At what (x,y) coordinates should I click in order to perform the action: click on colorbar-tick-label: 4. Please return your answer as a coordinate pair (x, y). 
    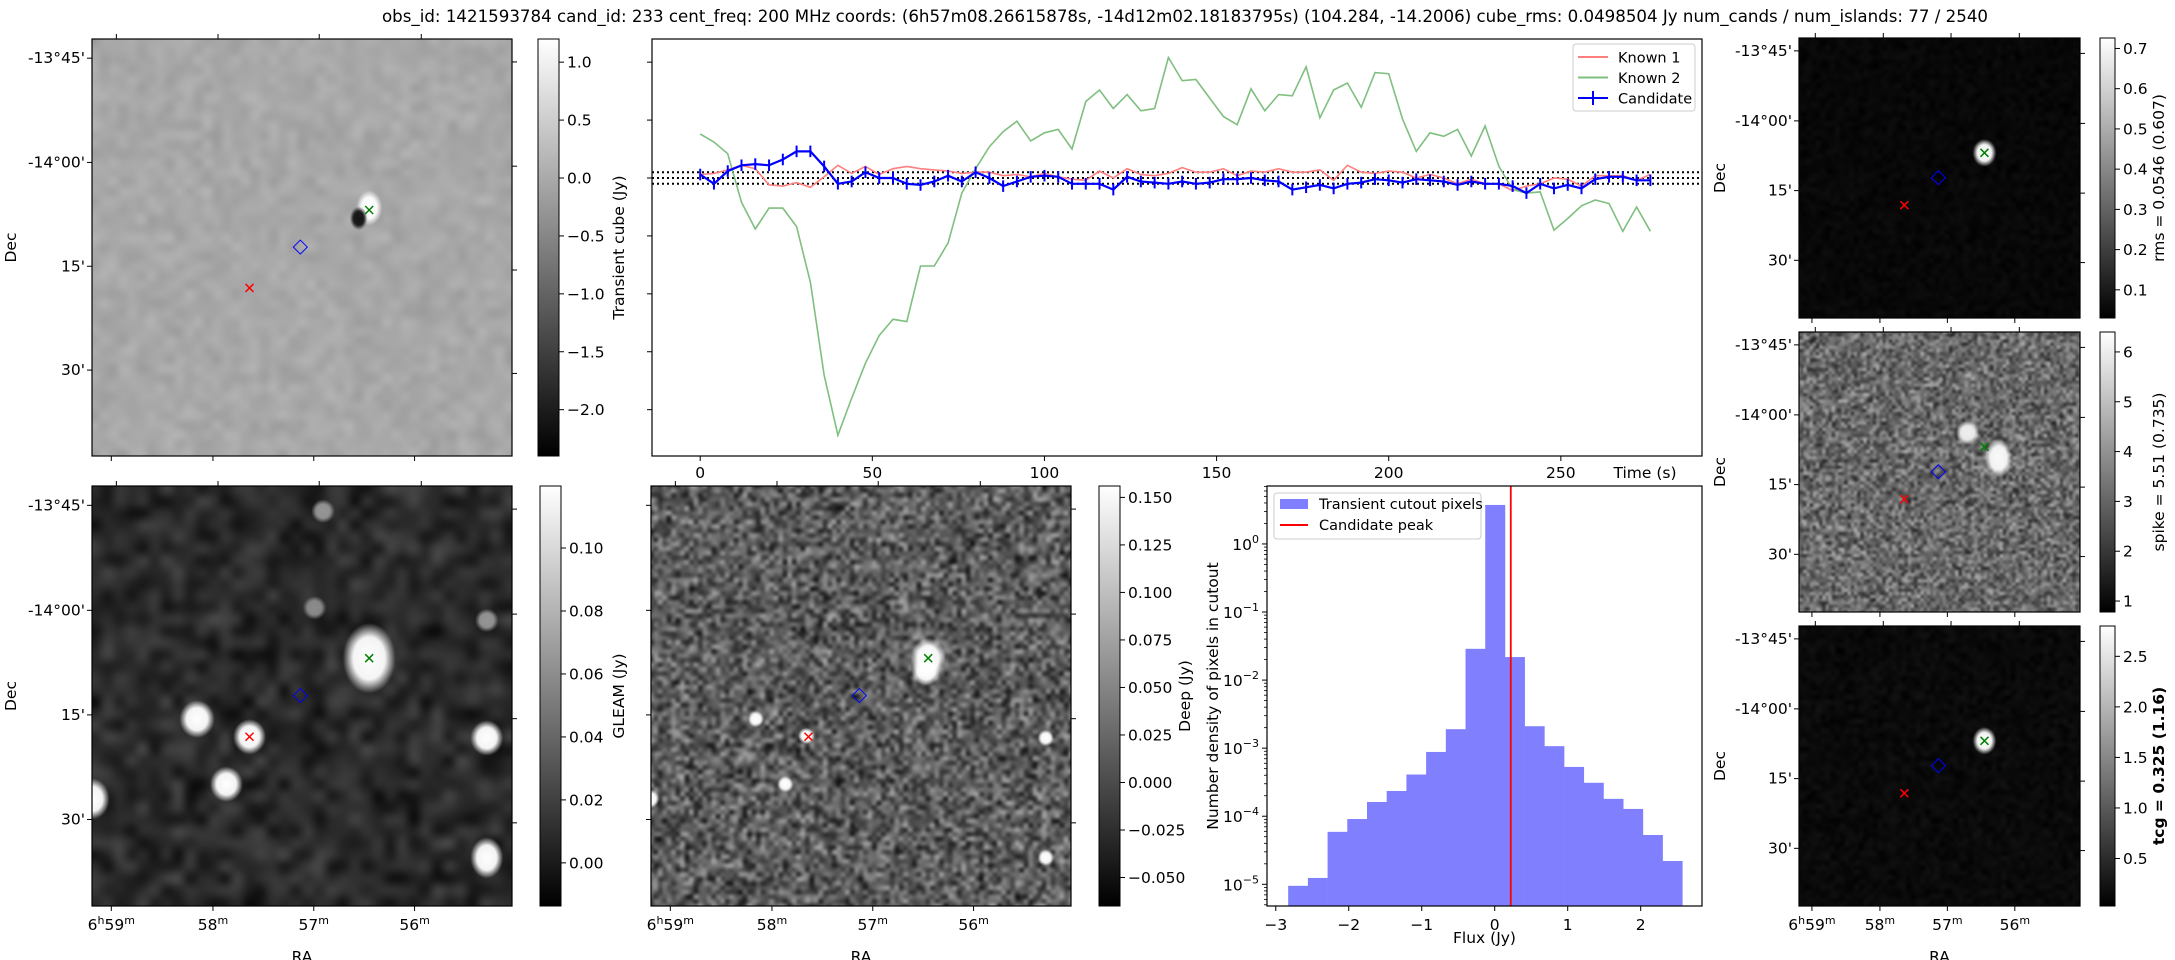
    Looking at the image, I should click on (2128, 452).